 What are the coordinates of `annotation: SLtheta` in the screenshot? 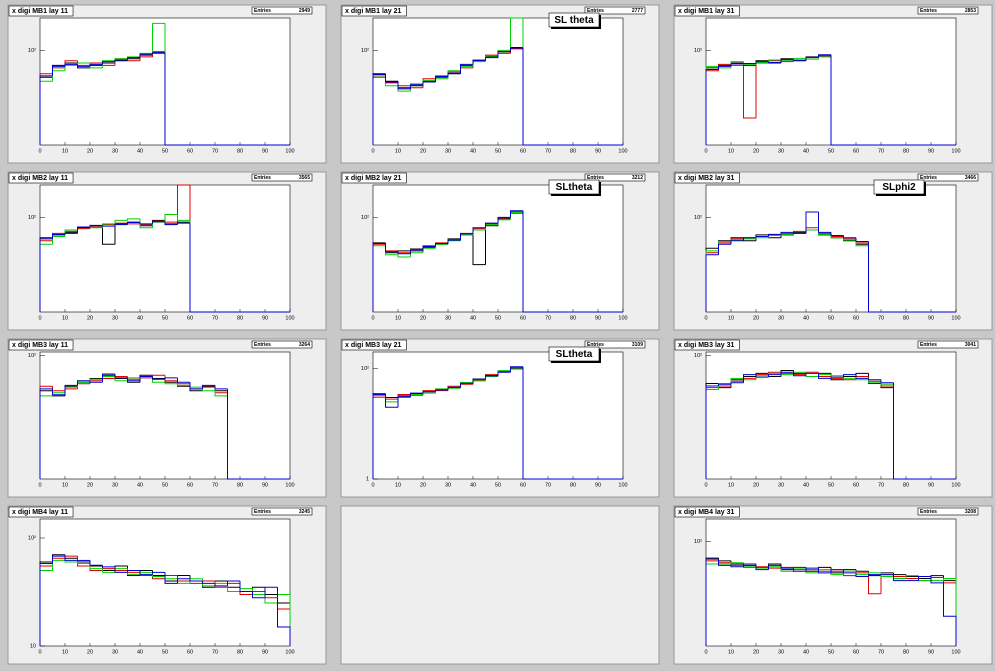 It's located at (574, 354).